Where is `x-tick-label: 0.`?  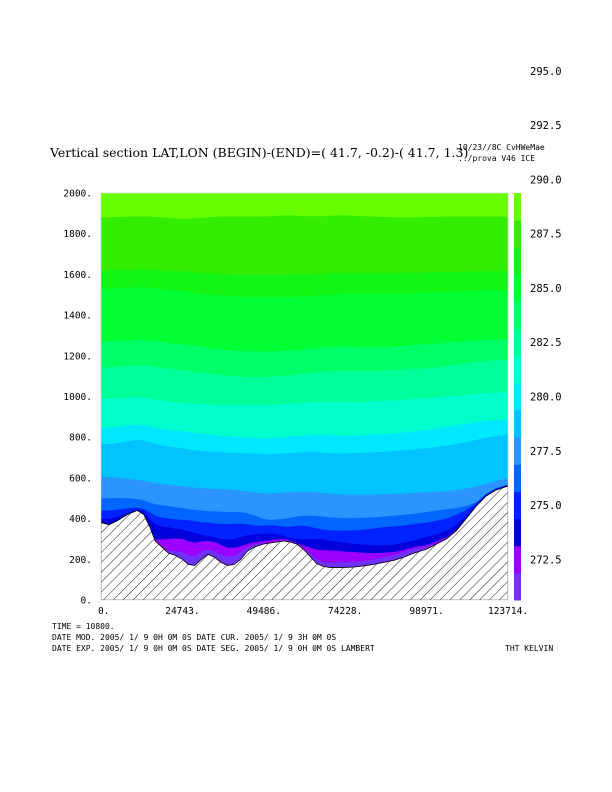 x-tick-label: 0. is located at coordinates (103, 611).